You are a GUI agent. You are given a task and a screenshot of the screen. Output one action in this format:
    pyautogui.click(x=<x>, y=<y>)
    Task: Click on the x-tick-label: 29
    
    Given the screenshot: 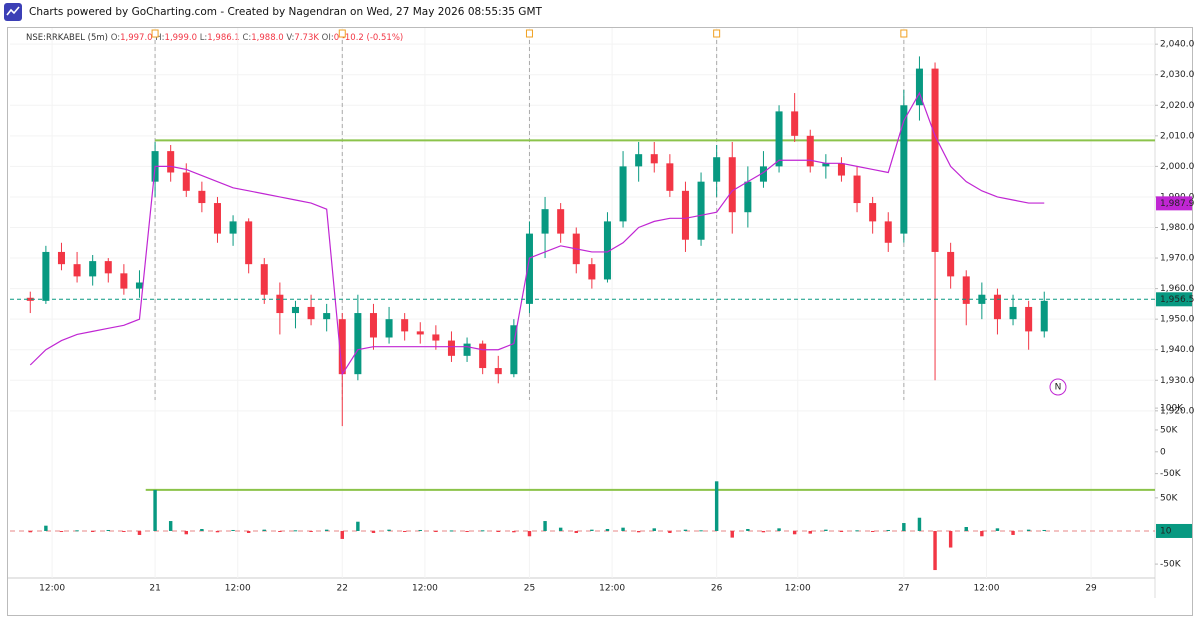 What is the action you would take?
    pyautogui.click(x=1091, y=589)
    